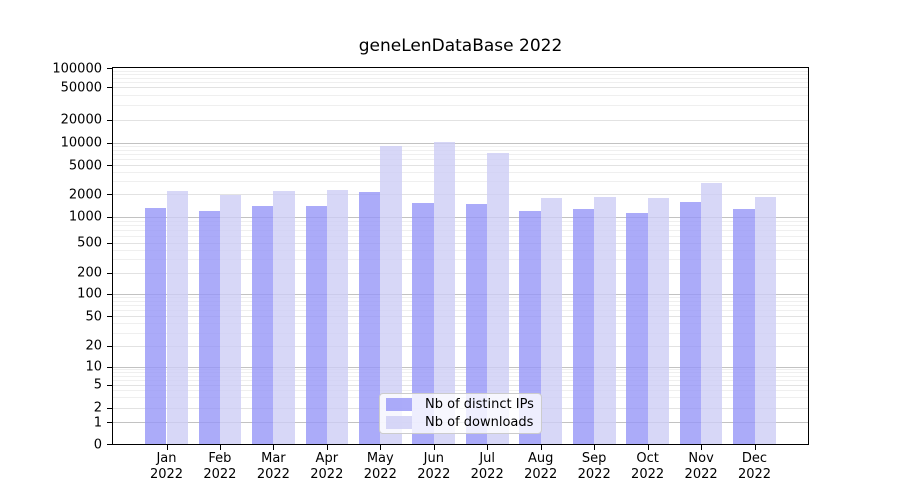 This screenshot has height=500, width=900. I want to click on legend-label-distinct-ips: Nb of distinct IPs, so click(479, 404).